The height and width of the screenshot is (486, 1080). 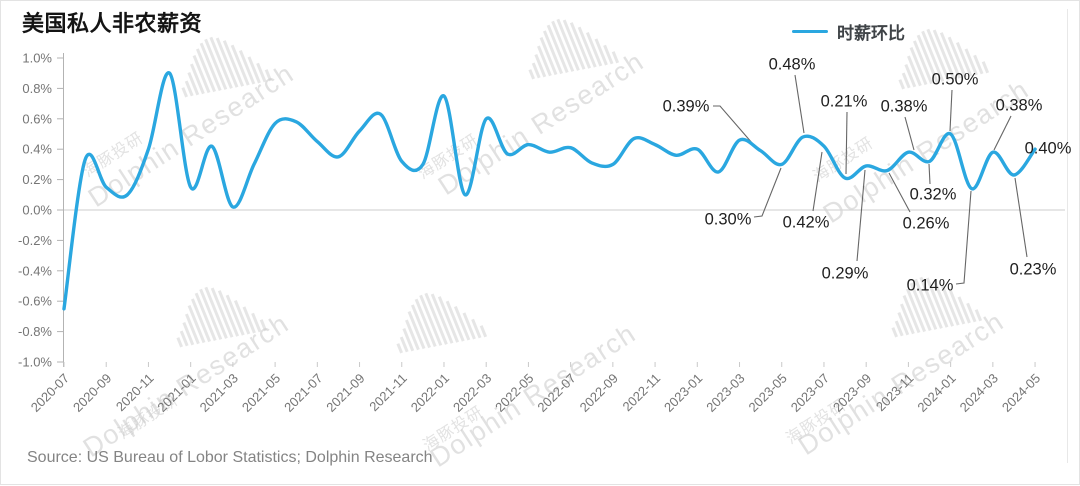 I want to click on x-tick-label: 2021-05, so click(x=261, y=393).